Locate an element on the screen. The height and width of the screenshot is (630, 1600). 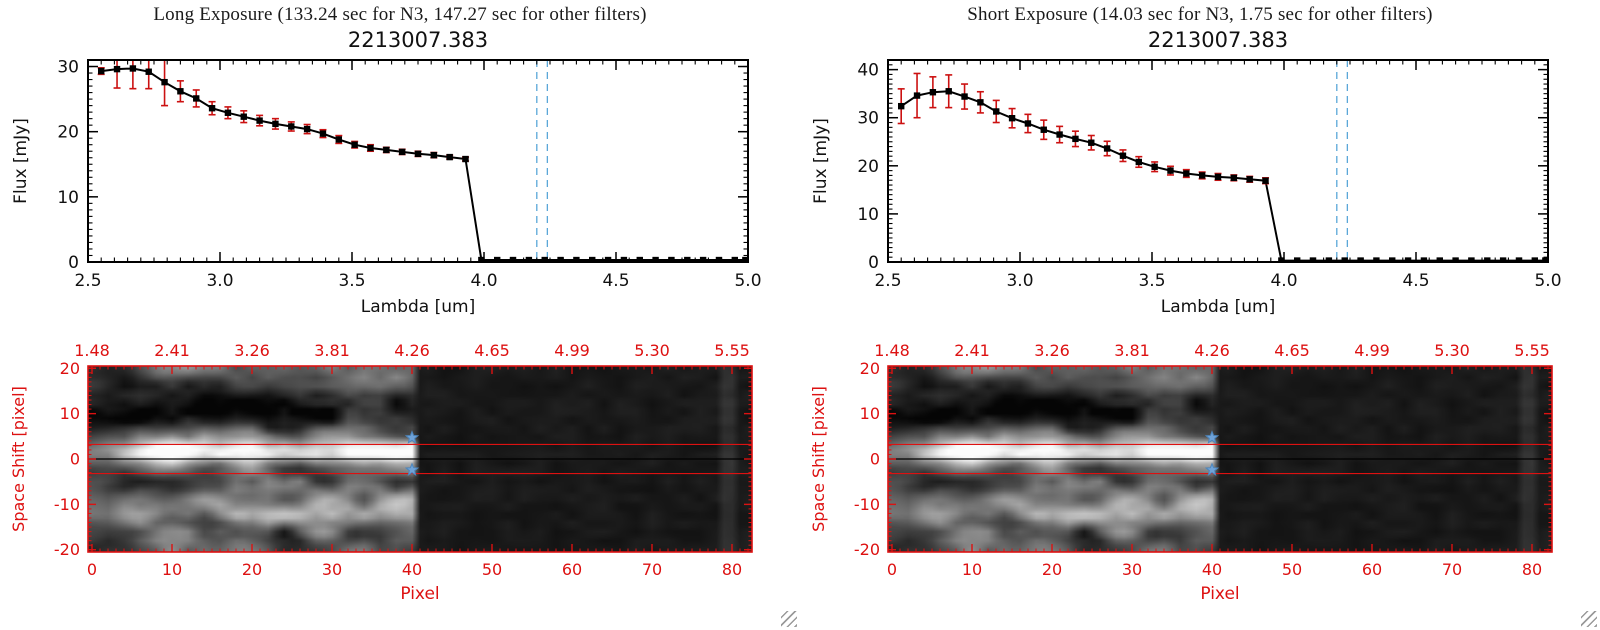
wavelength-tick-label: 4.26 is located at coordinates (412, 350).